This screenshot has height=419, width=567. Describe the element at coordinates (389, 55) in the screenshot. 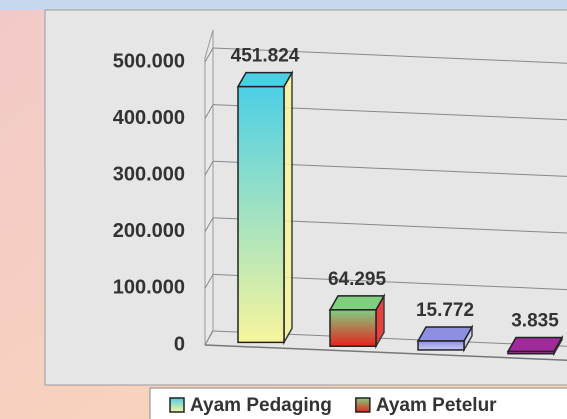

I see `grid-line` at that location.